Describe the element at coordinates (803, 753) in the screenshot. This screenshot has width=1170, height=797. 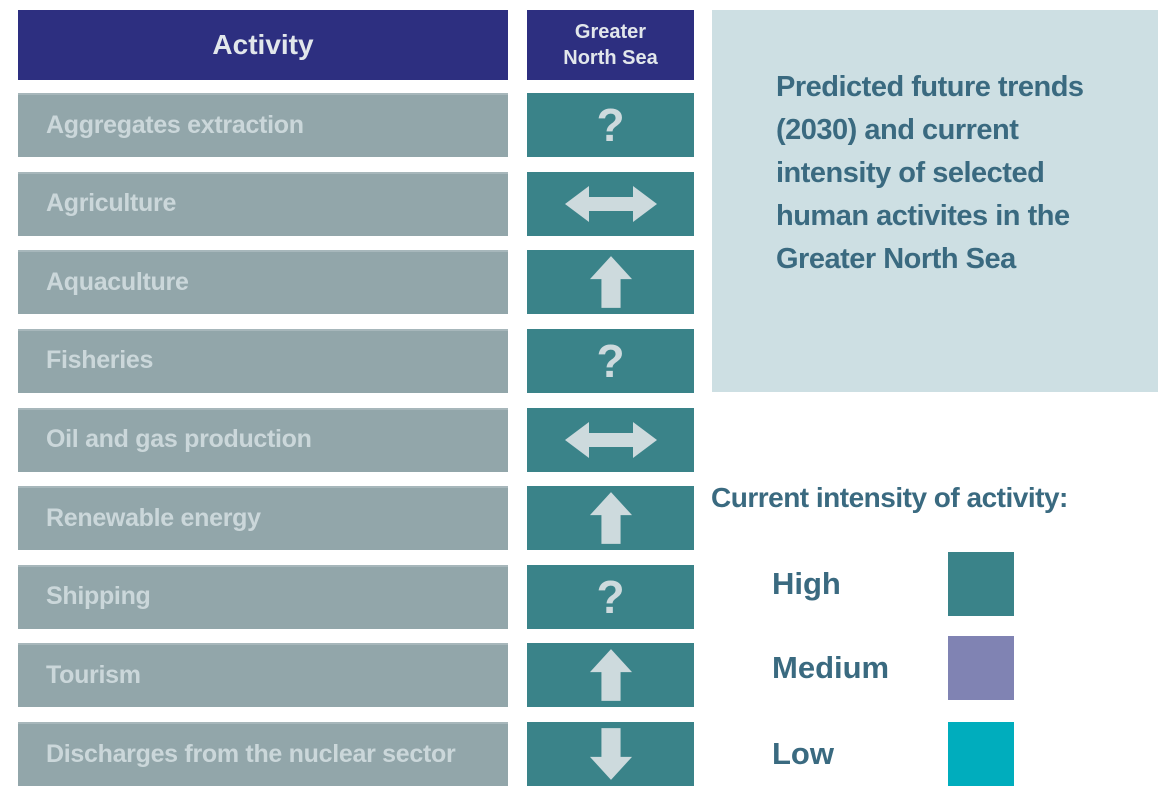
I see `legend-label: Low` at that location.